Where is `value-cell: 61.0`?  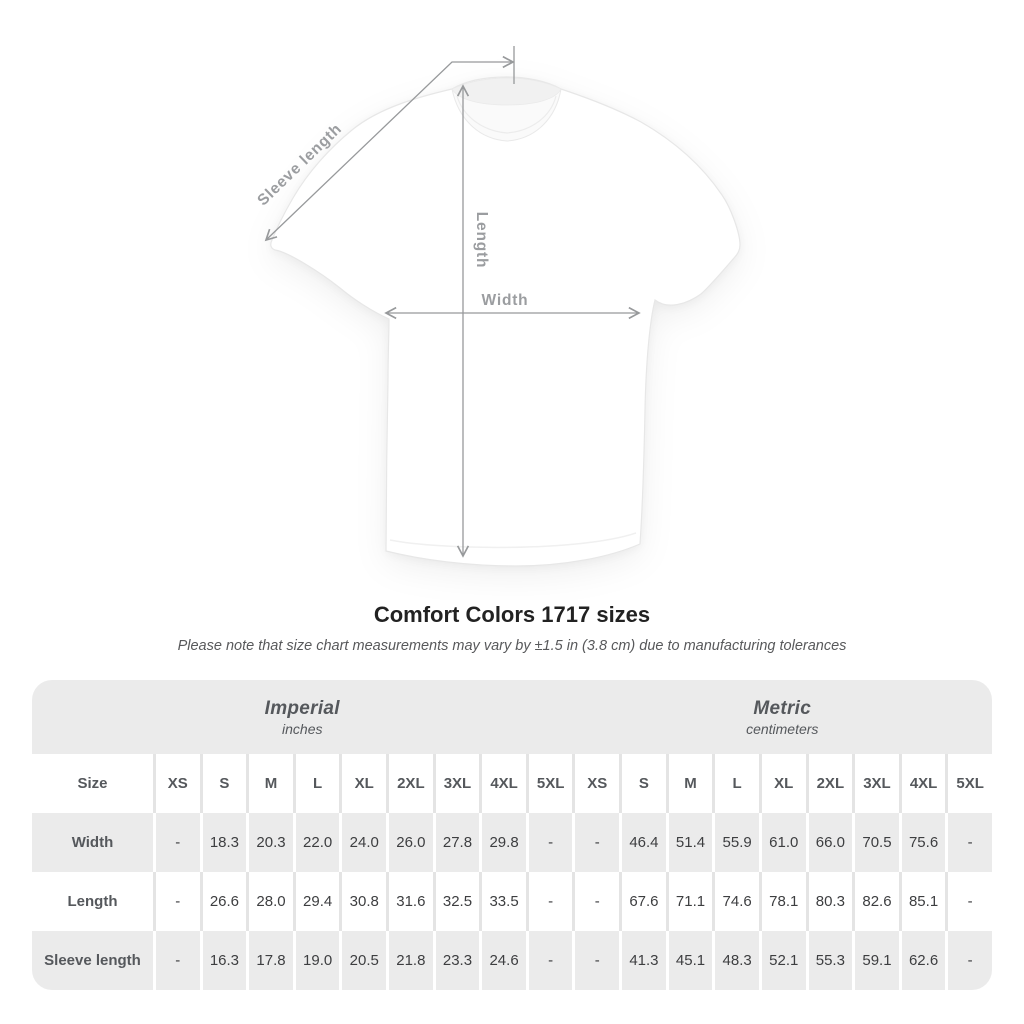
value-cell: 61.0 is located at coordinates (782, 842).